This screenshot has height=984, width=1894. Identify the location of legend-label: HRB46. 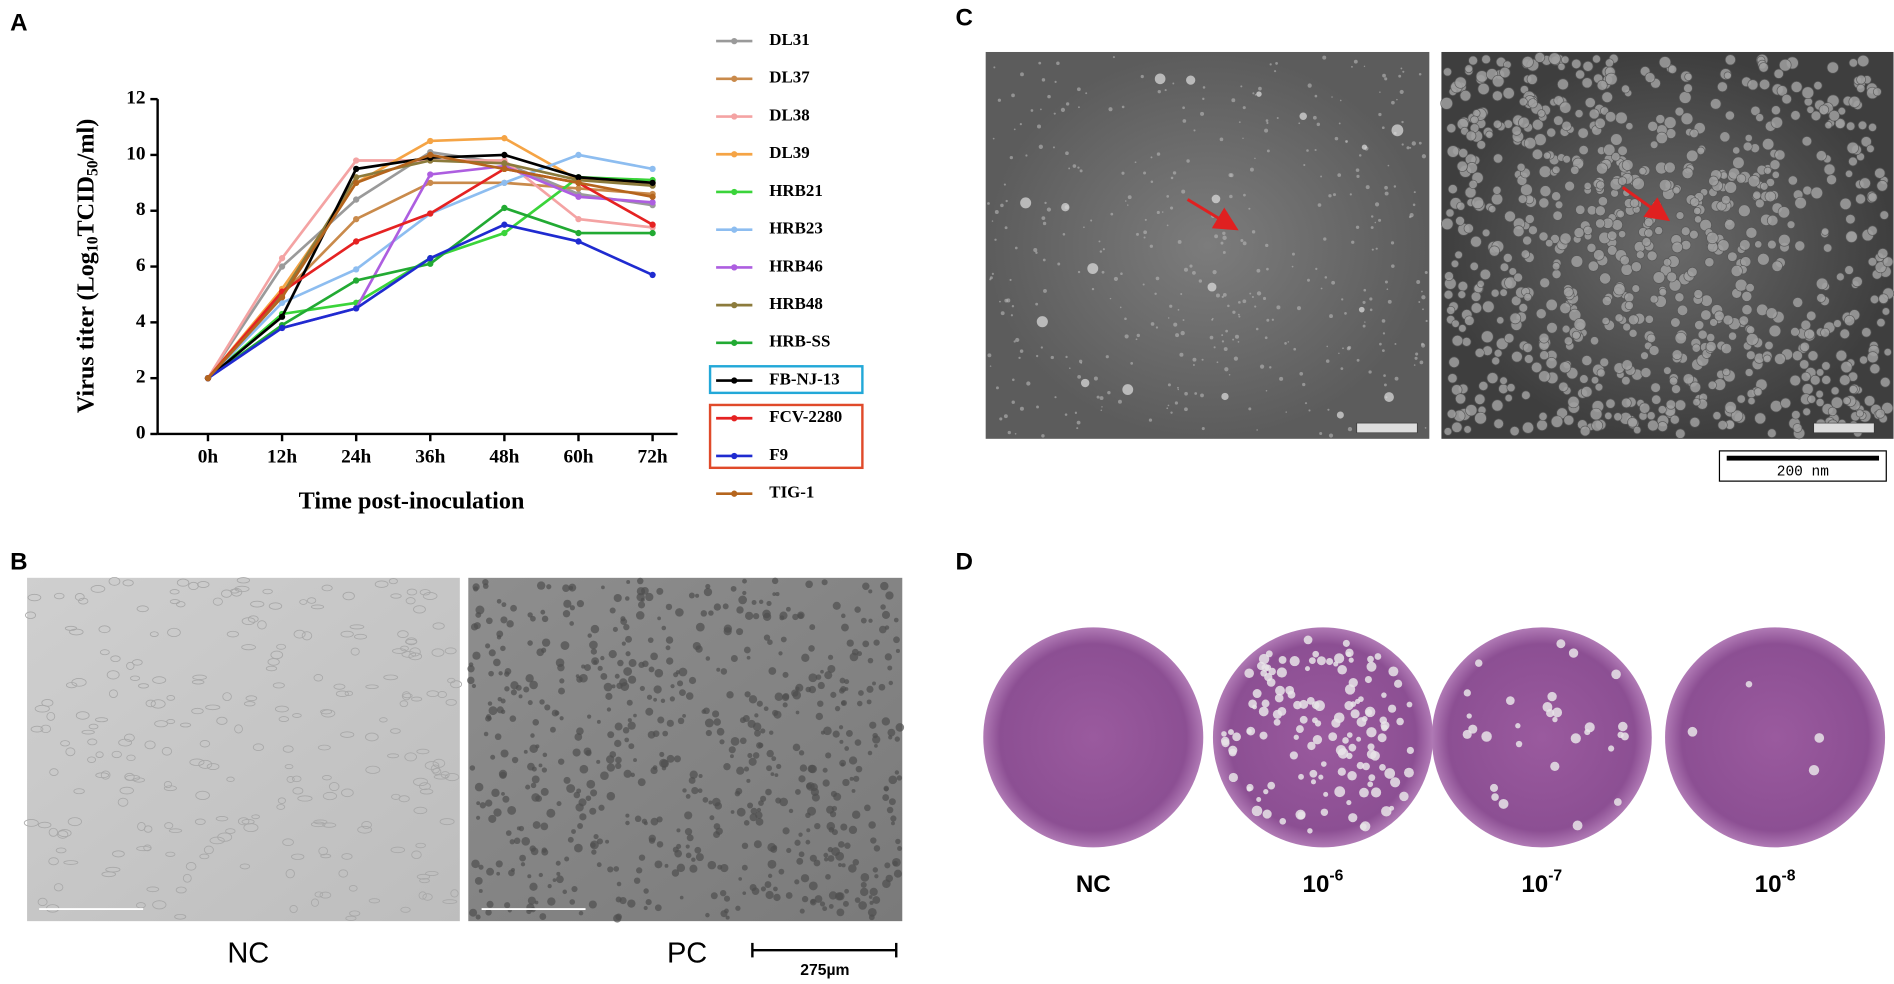
(796, 265).